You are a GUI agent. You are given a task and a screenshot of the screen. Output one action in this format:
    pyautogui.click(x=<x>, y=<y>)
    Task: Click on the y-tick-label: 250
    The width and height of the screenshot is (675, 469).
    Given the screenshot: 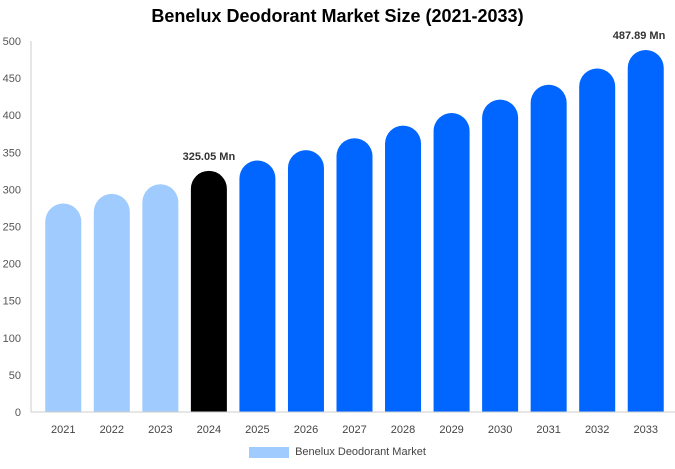 What is the action you would take?
    pyautogui.click(x=12, y=228)
    